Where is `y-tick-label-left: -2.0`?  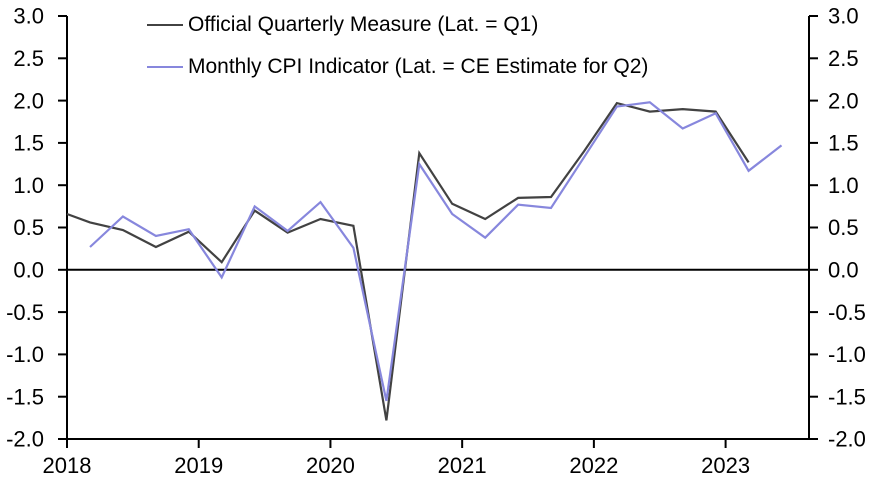
y-tick-label-left: -2.0 is located at coordinates (25, 439).